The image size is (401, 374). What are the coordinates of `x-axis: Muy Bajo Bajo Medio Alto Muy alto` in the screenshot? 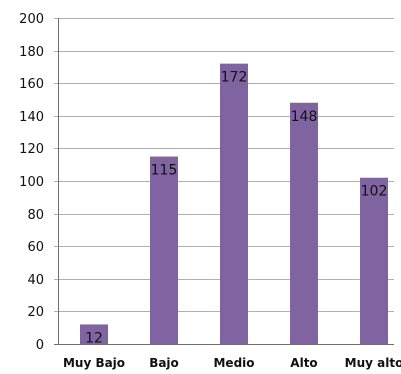 It's located at (227, 357).